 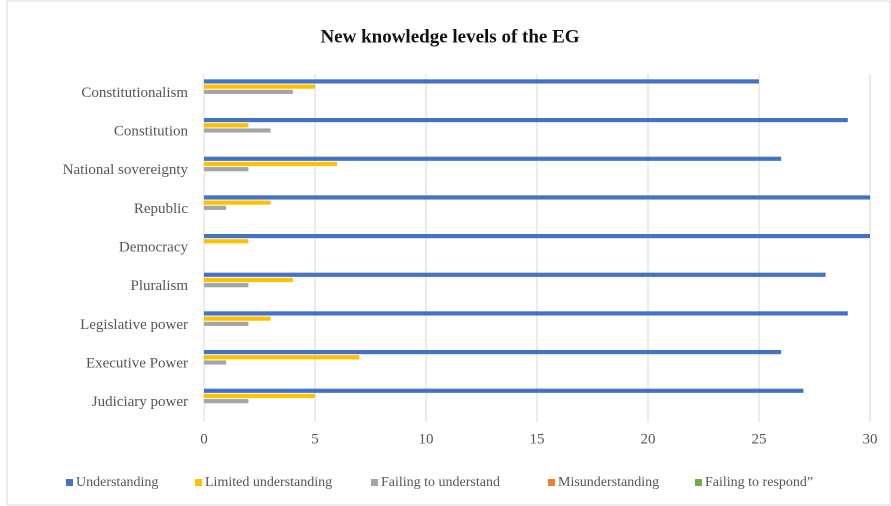 I want to click on chart-title: New knowledge levels of the EG, so click(x=449, y=36).